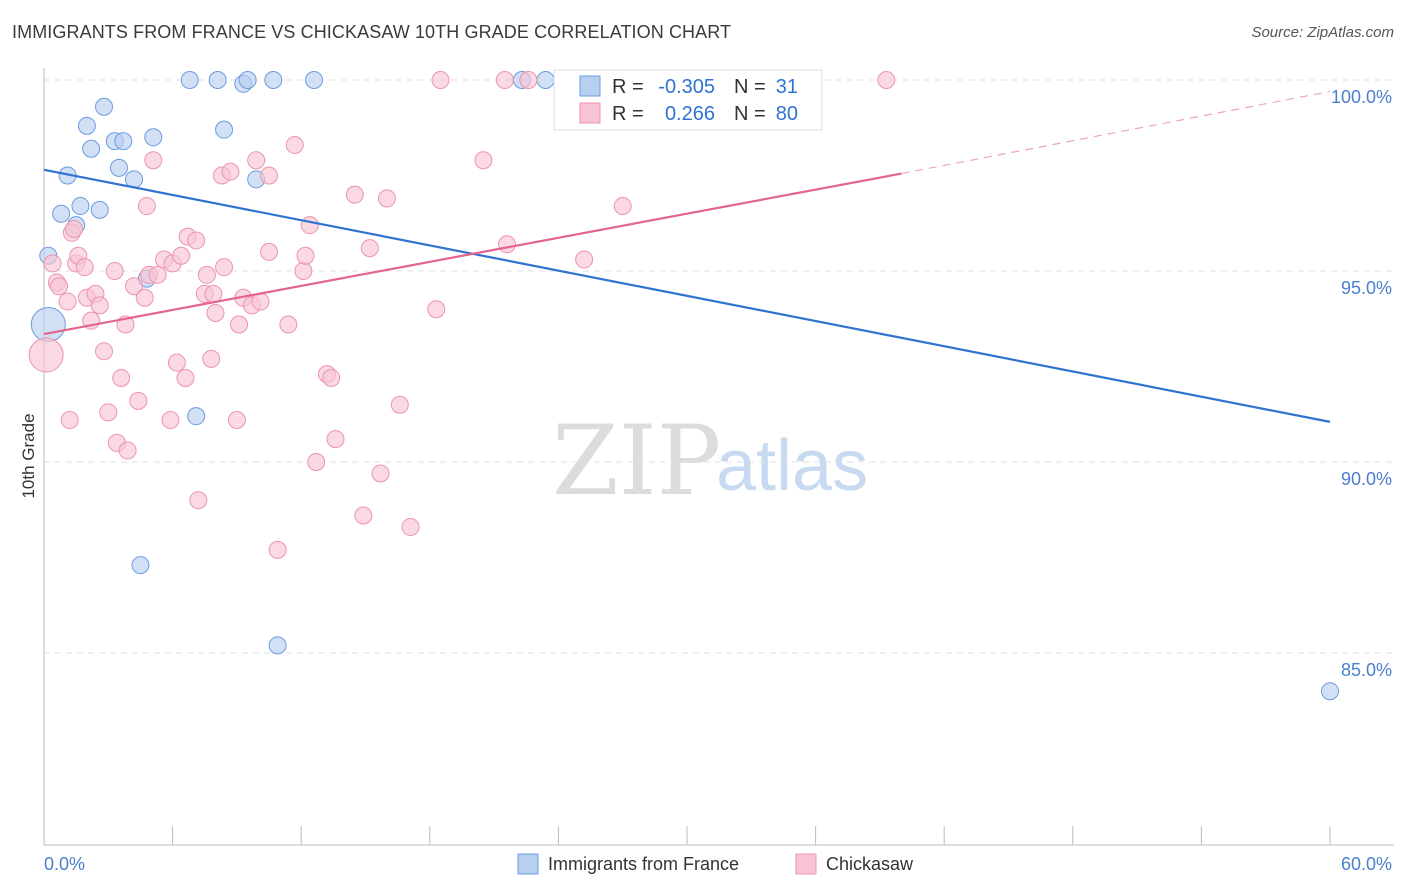 The width and height of the screenshot is (1406, 892). I want to click on watermark-zip: ZIP, so click(636, 461).